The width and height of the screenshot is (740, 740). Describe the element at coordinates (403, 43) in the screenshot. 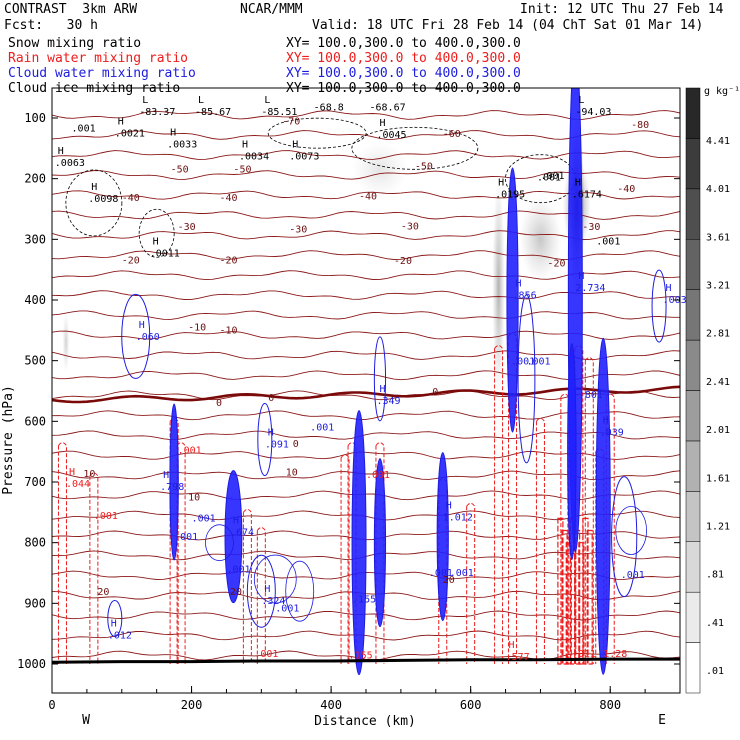

I see `field-snow-xy: XY= 100.0,300.0 to 400.0,300.0` at that location.